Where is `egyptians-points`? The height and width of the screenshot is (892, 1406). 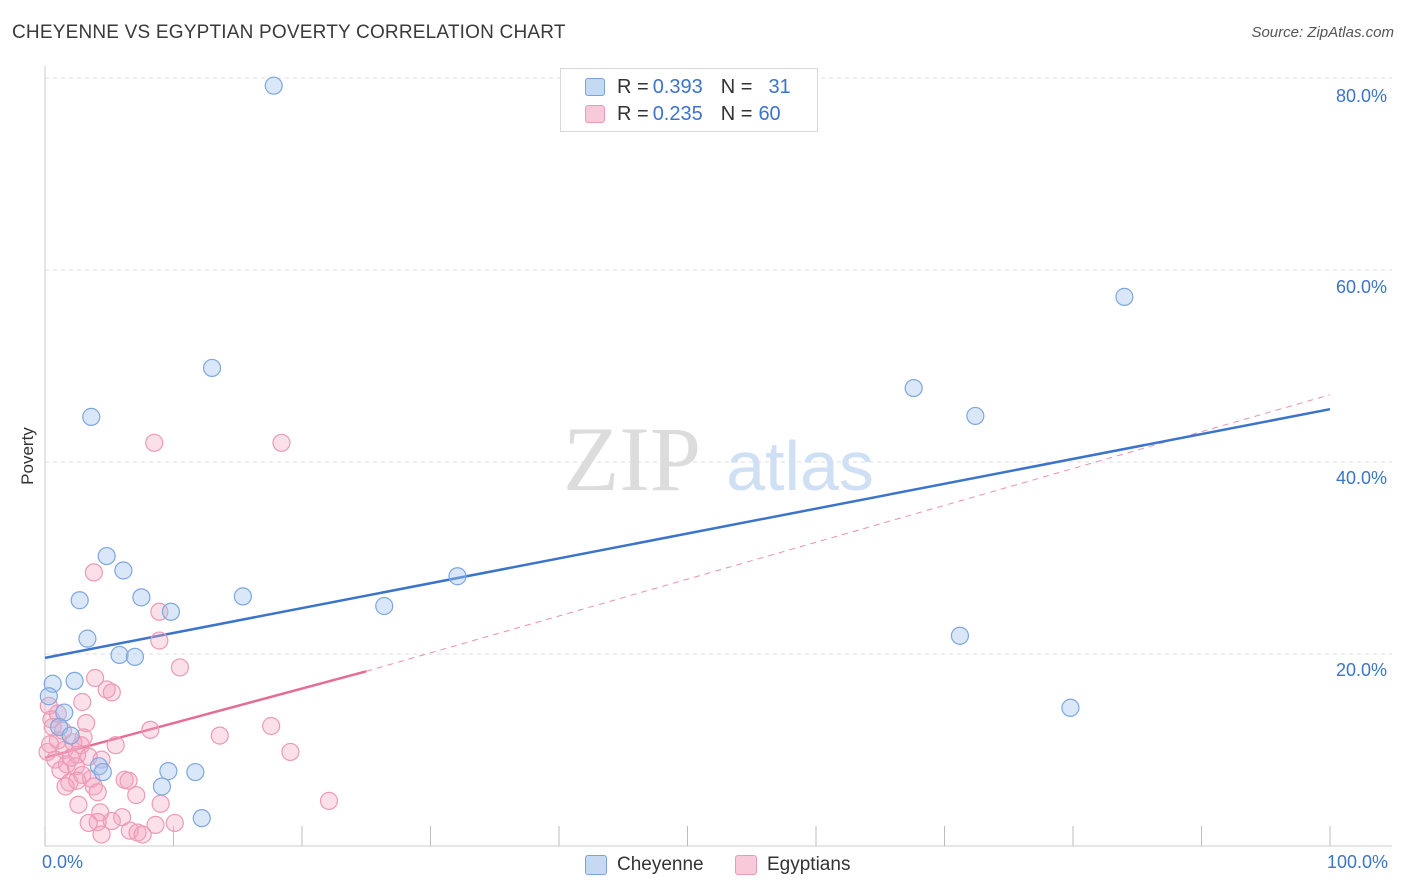 egyptians-points is located at coordinates (188, 638).